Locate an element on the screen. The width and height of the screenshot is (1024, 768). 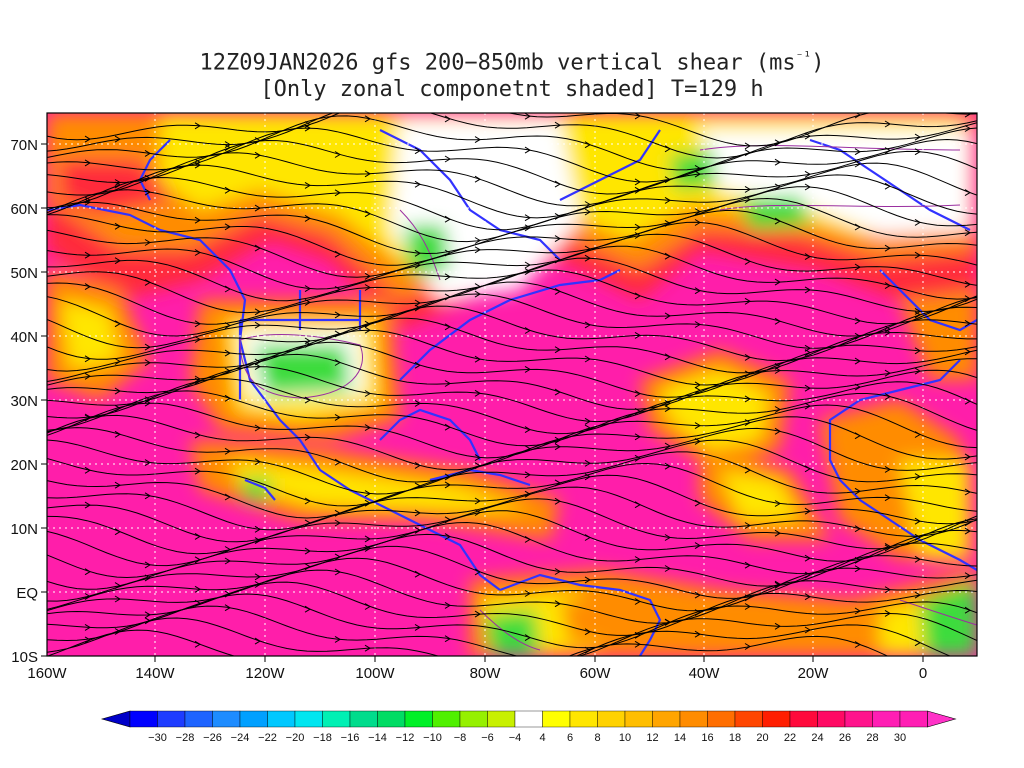
colorbar-label: 20 is located at coordinates (762, 738).